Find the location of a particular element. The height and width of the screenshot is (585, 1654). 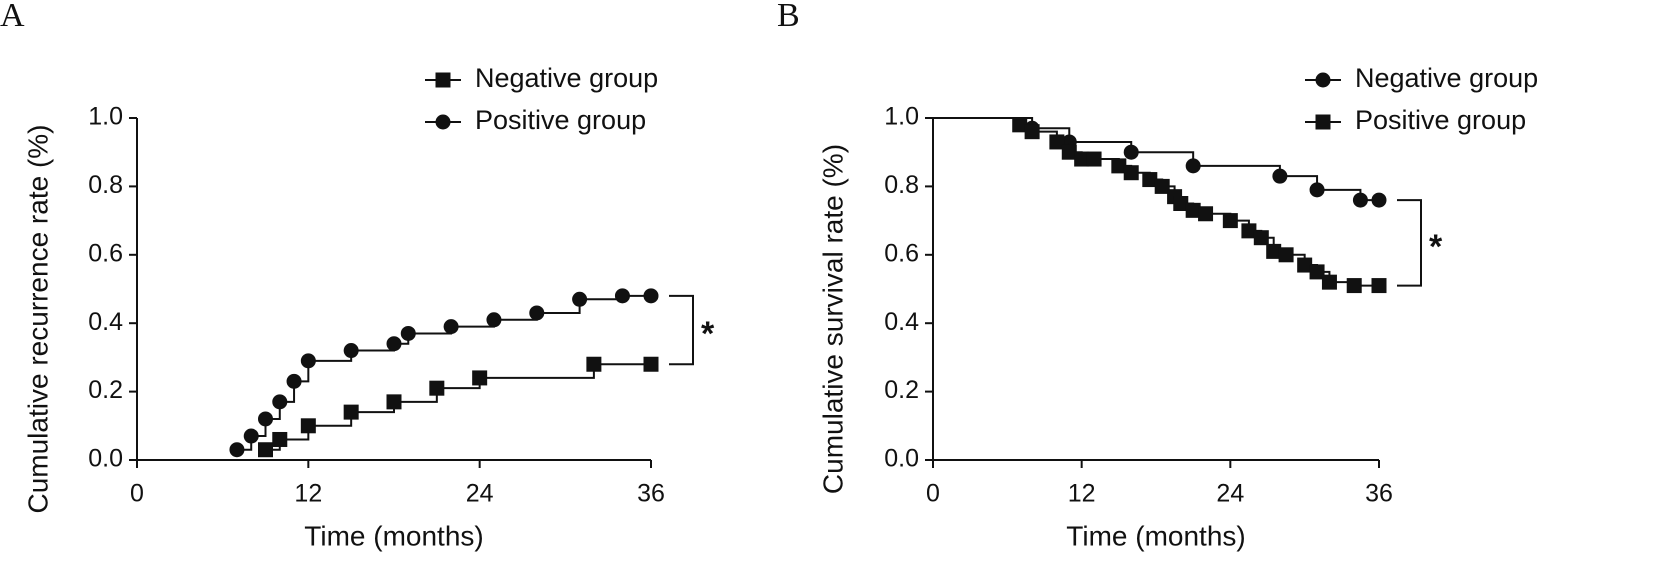

y-axis-label: Cumulative recurrence rate (%) is located at coordinates (37, 318).